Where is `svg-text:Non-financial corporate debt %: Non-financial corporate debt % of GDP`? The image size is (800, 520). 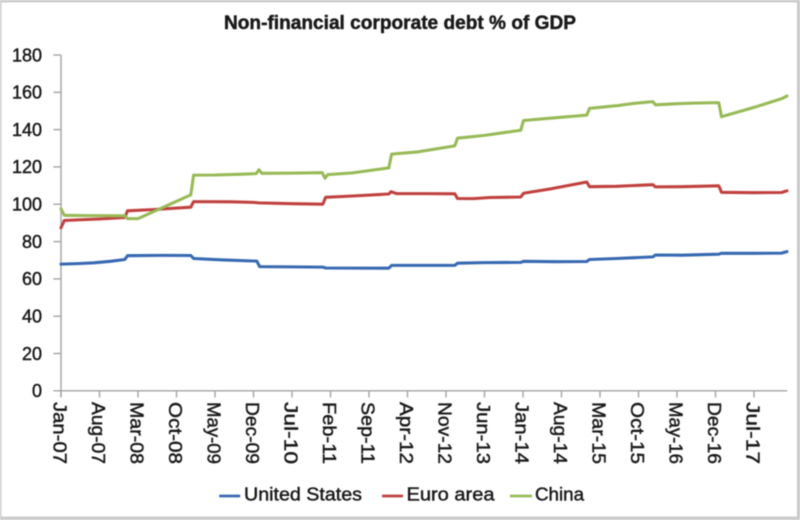
svg-text:Non-financial corporate debt %: Non-financial corporate debt % of GDP is located at coordinates (400, 23).